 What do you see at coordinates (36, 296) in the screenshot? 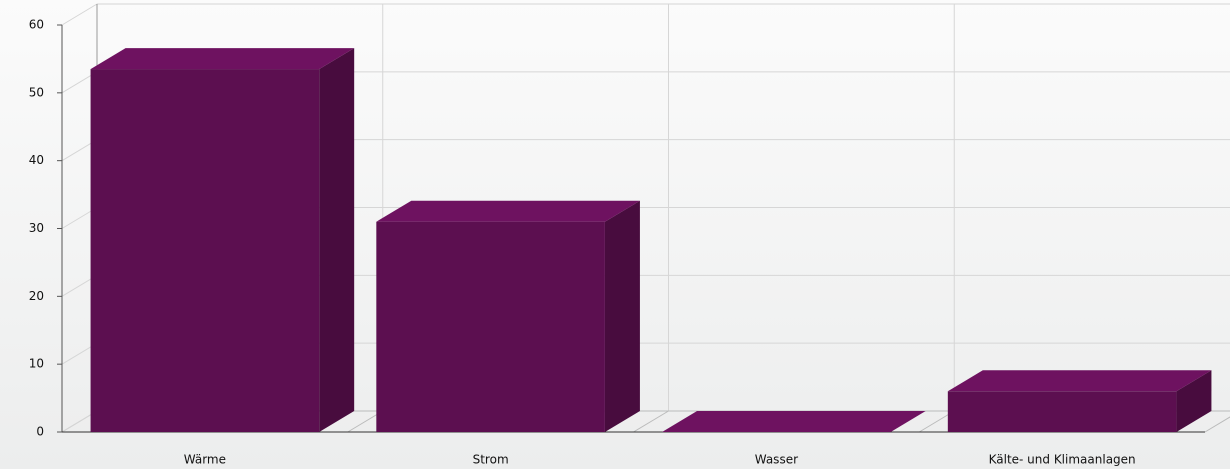
I see `y-tick-label: 20` at bounding box center [36, 296].